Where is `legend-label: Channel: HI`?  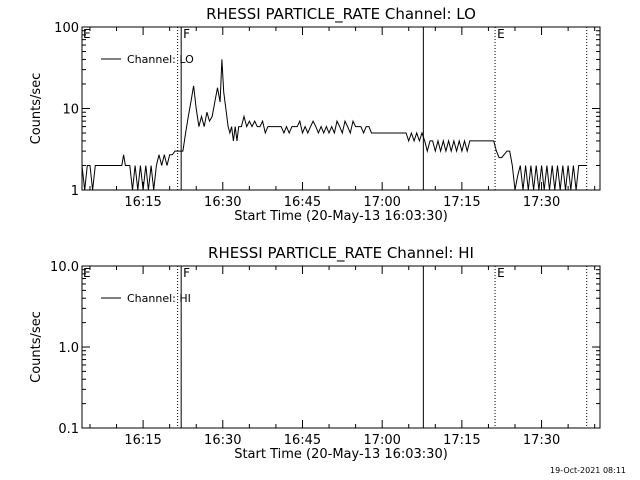 legend-label: Channel: HI is located at coordinates (159, 298).